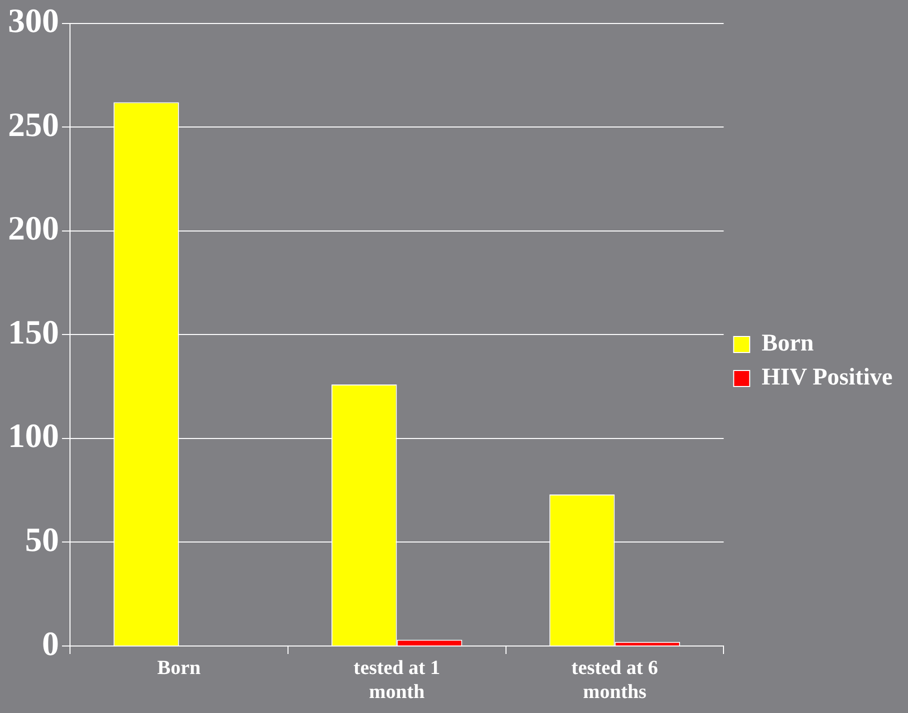 The height and width of the screenshot is (713, 908). I want to click on y-tick-label: 300, so click(33, 21).